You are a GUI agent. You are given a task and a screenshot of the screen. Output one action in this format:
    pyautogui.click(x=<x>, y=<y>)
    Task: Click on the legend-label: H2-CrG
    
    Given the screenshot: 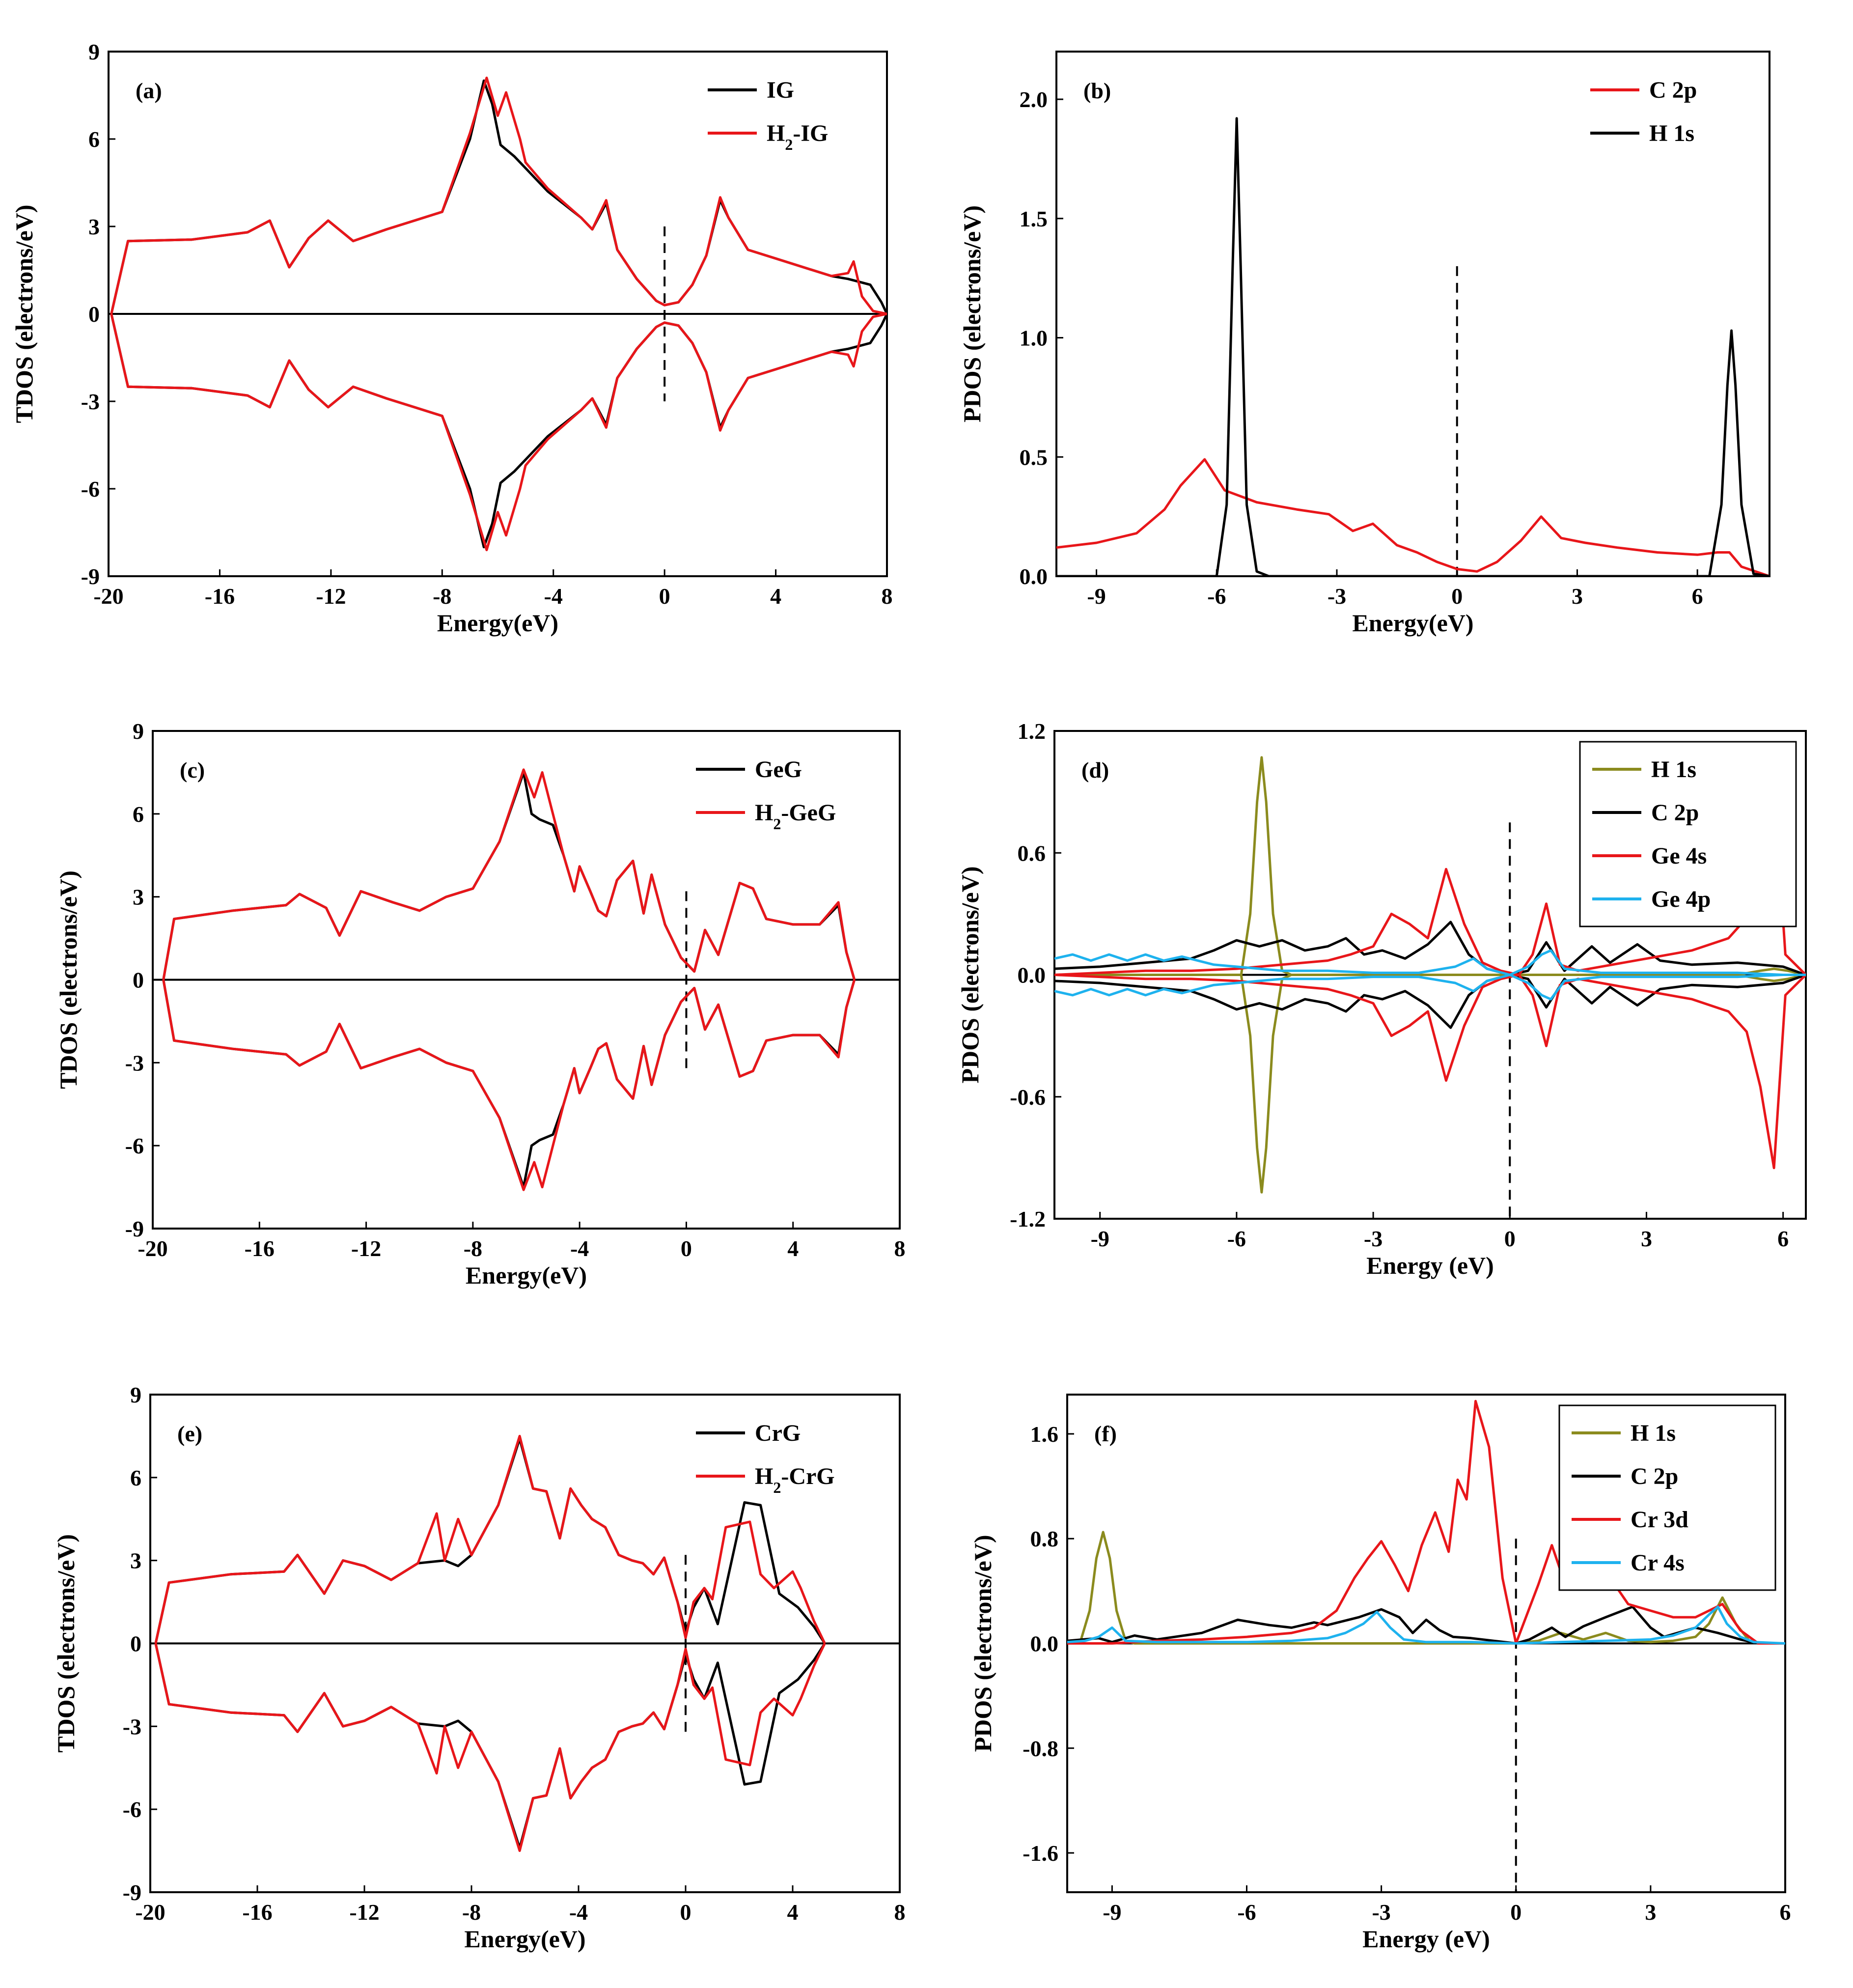 What is the action you would take?
    pyautogui.click(x=795, y=1479)
    